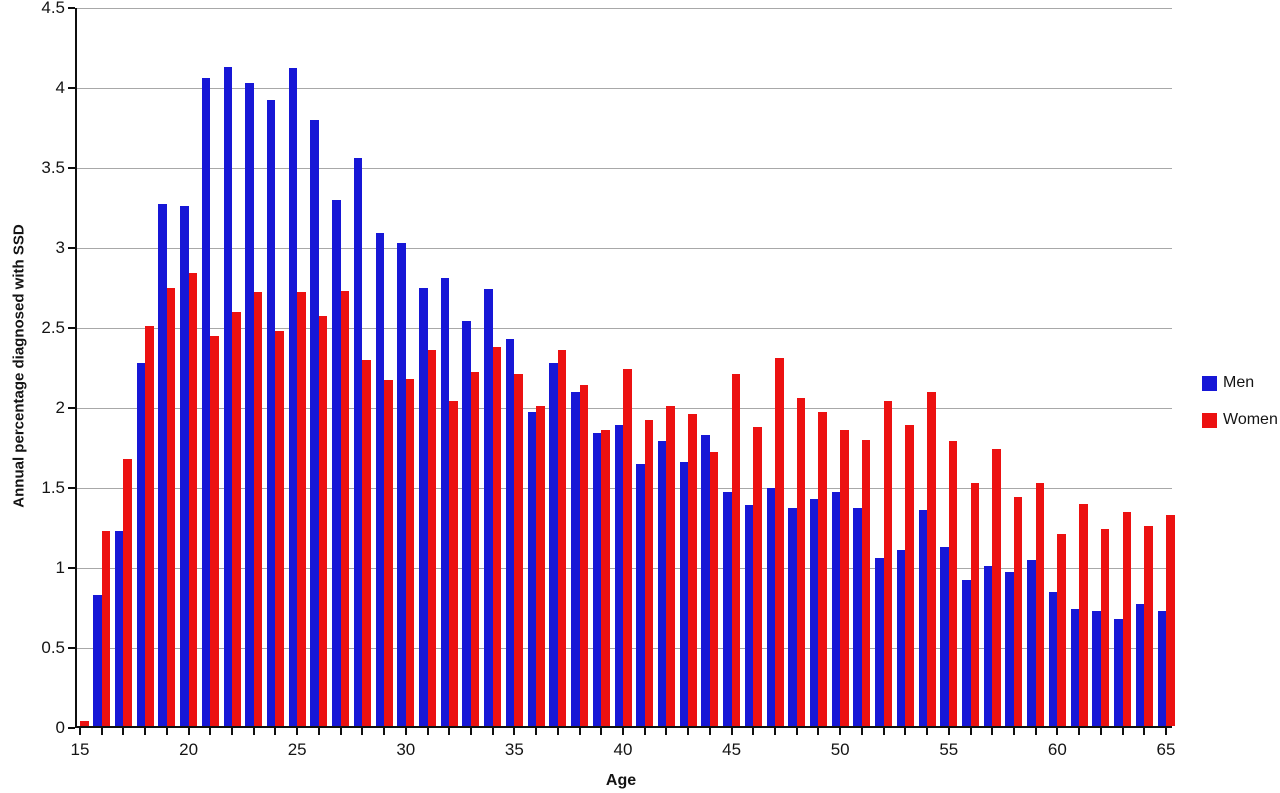  I want to click on gridline-y-2.5, so click(624, 328).